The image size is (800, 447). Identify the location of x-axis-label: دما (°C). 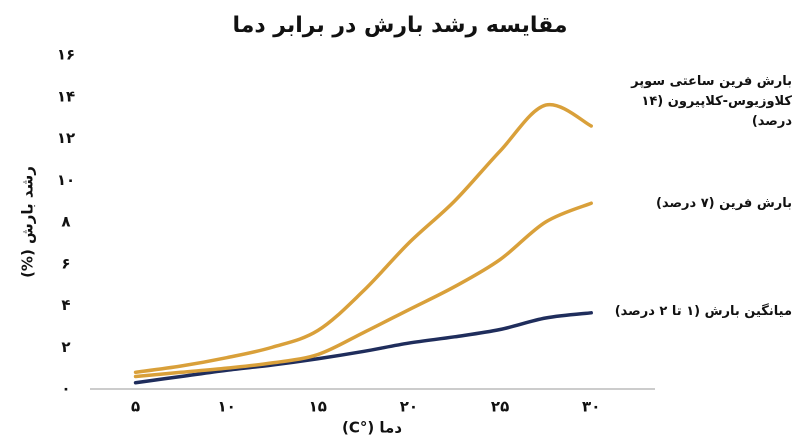
(372, 428).